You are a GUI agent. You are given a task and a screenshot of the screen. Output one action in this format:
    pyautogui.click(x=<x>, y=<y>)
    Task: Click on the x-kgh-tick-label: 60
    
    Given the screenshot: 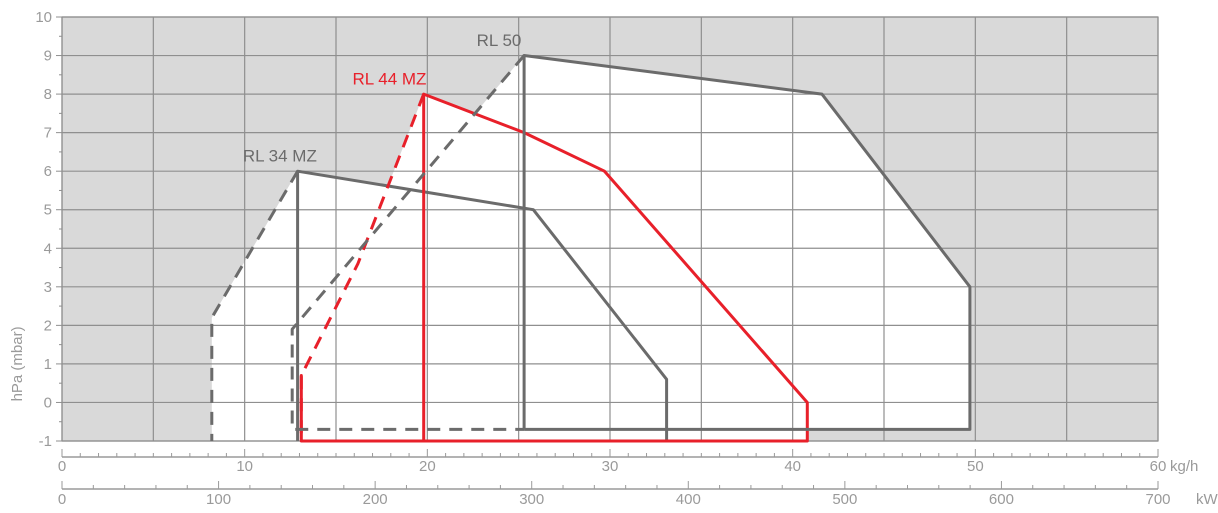 What is the action you would take?
    pyautogui.click(x=1158, y=466)
    